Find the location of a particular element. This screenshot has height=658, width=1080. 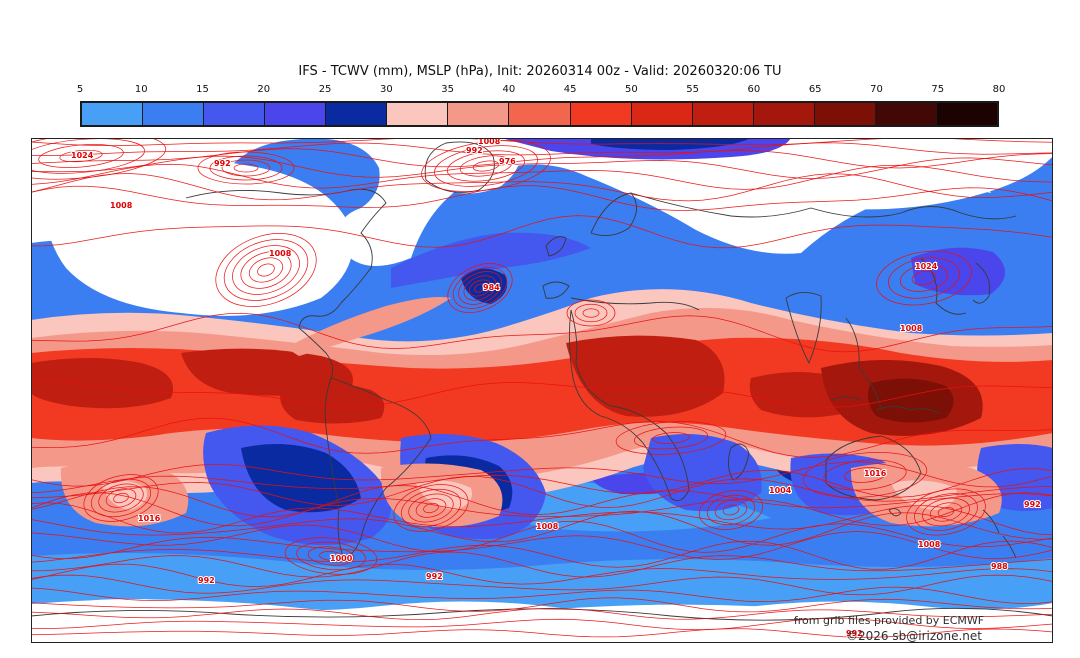

colorbar is located at coordinates (539, 114).